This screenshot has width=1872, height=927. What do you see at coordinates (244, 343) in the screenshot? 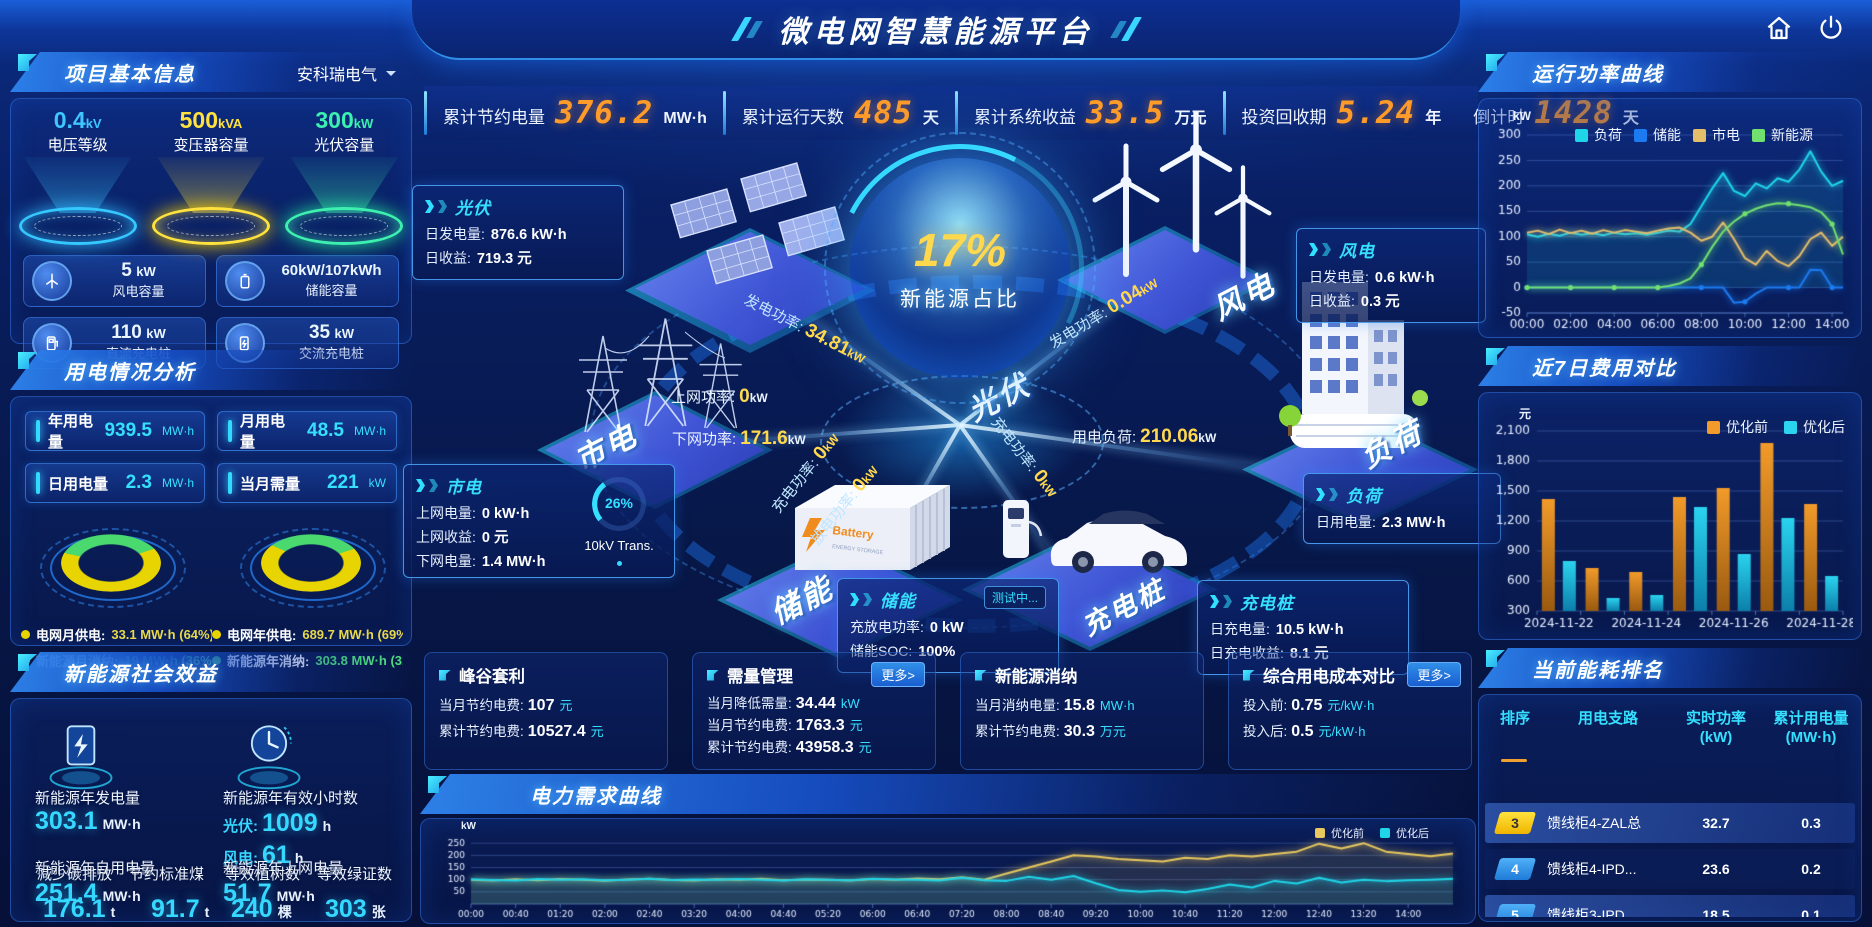
I see `ac-charger-icon` at bounding box center [244, 343].